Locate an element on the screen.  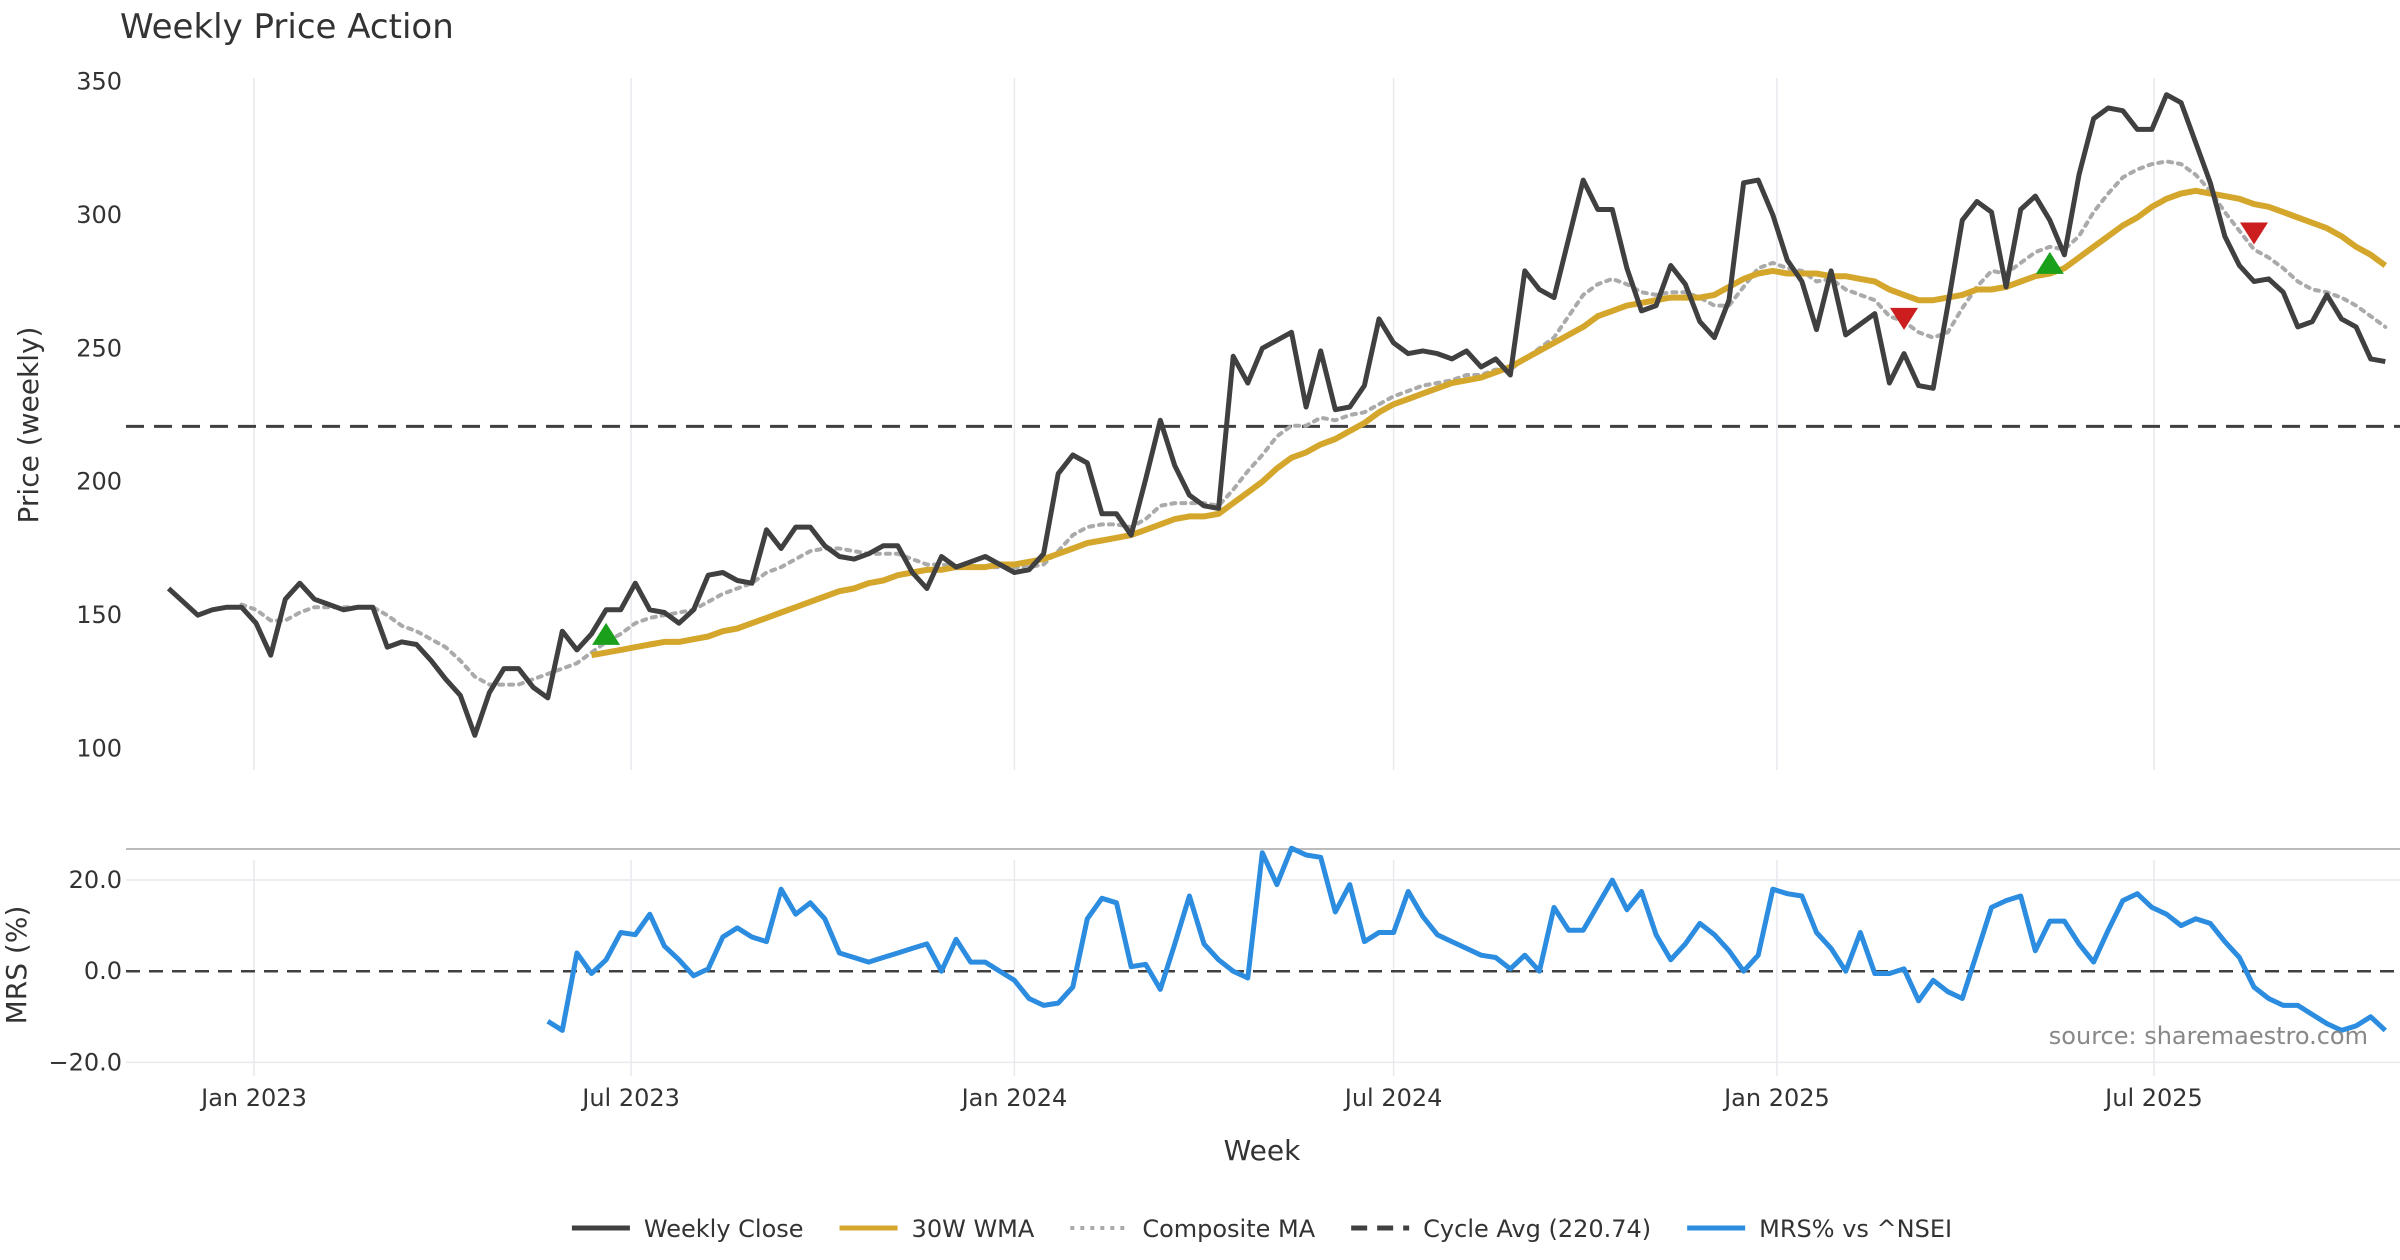
legend-label: 30W WMA is located at coordinates (973, 1229).